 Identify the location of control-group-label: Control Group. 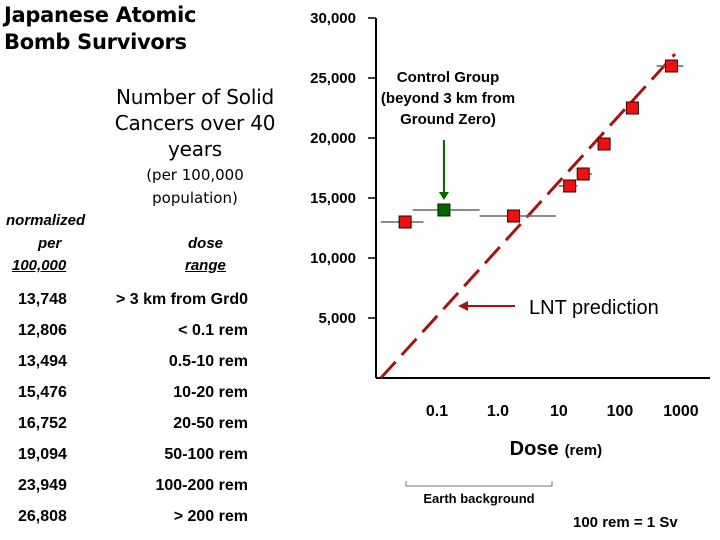
(448, 77).